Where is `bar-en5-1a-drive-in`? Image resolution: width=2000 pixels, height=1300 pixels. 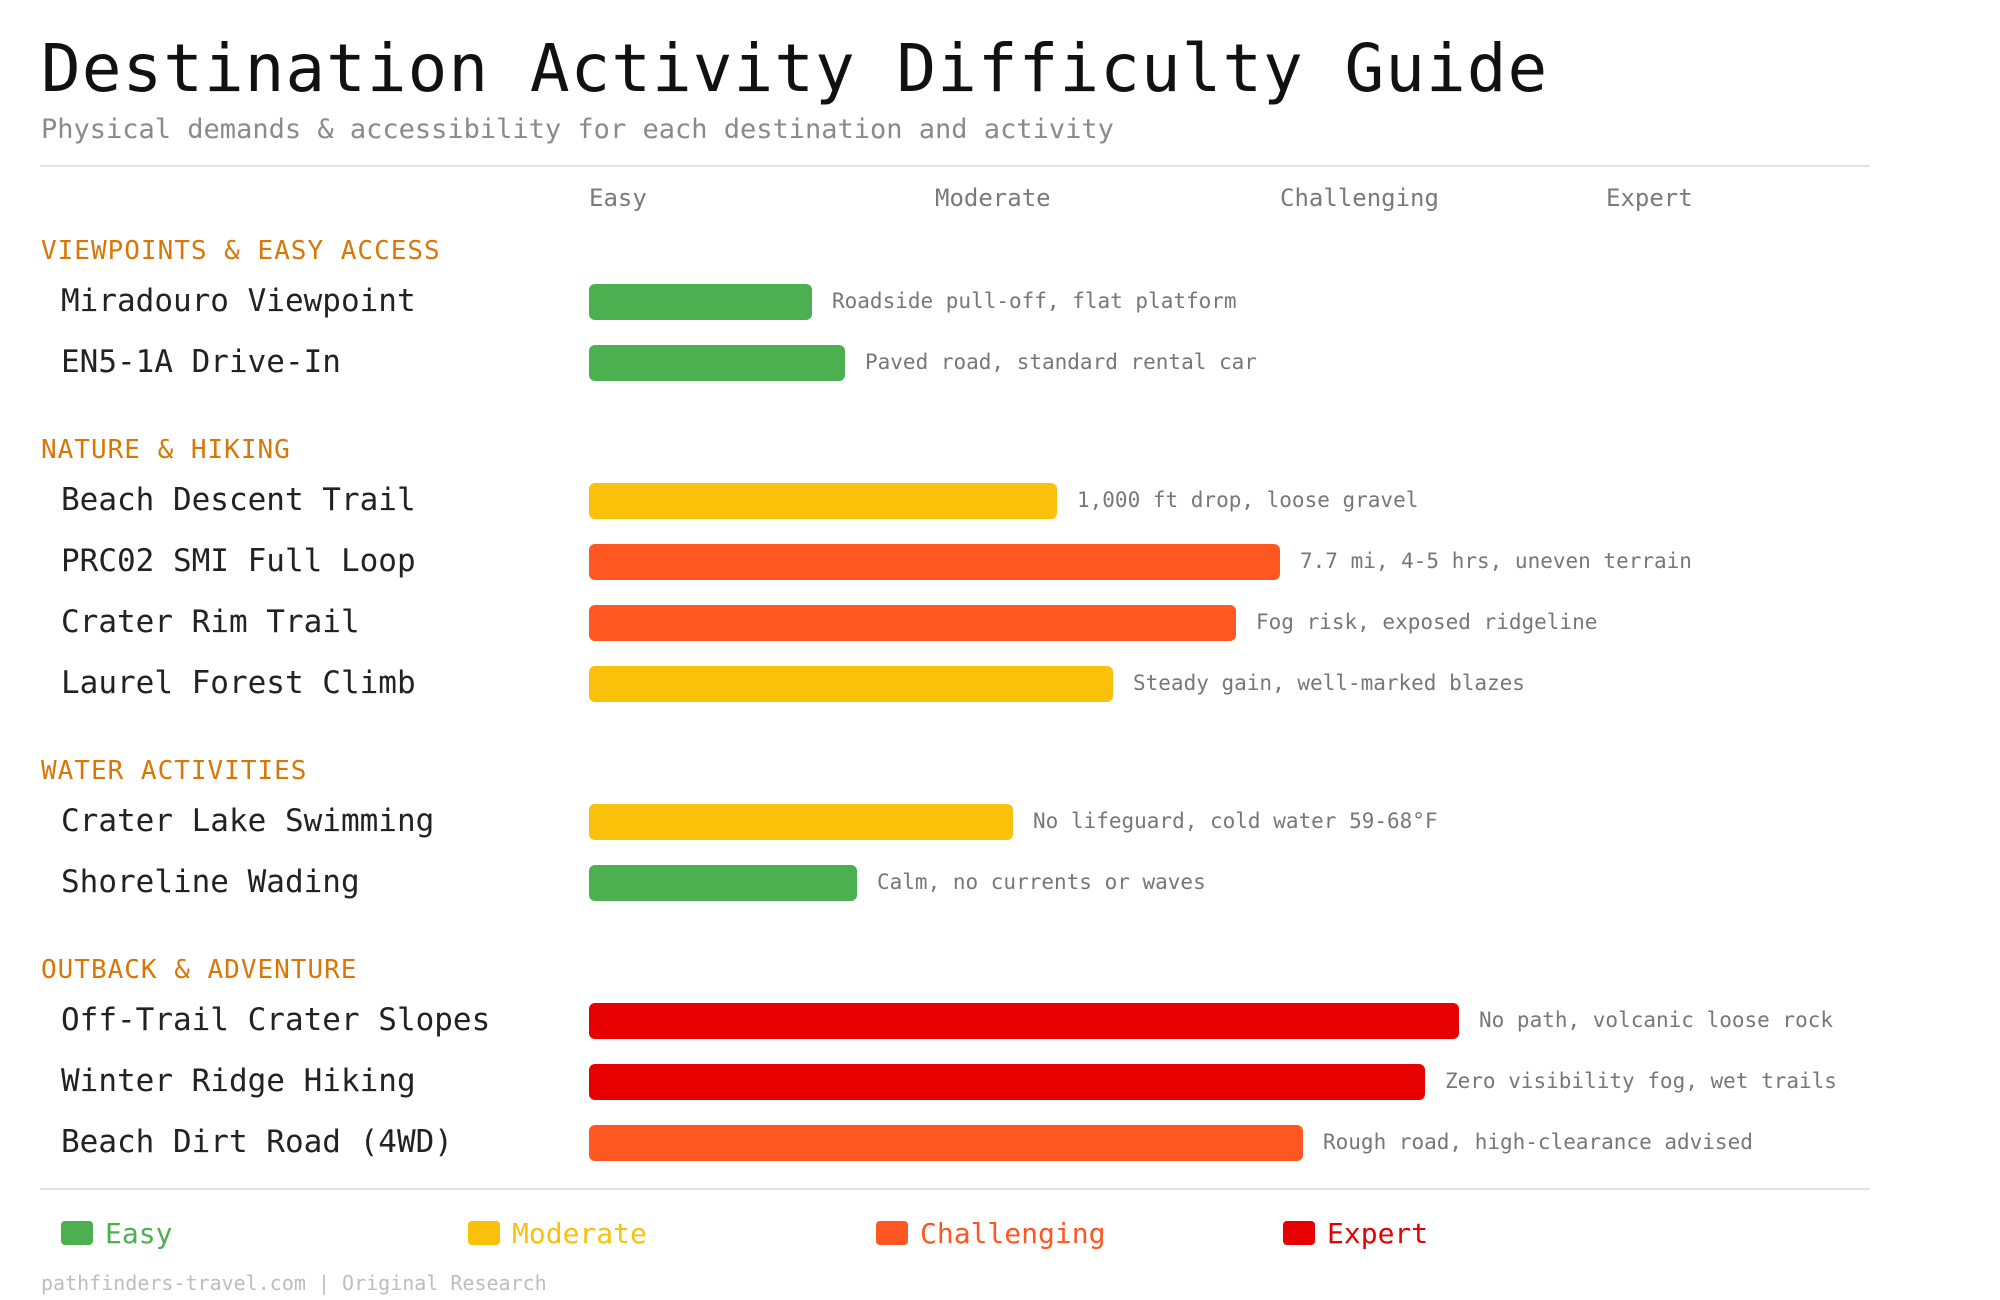
bar-en5-1a-drive-in is located at coordinates (717, 363).